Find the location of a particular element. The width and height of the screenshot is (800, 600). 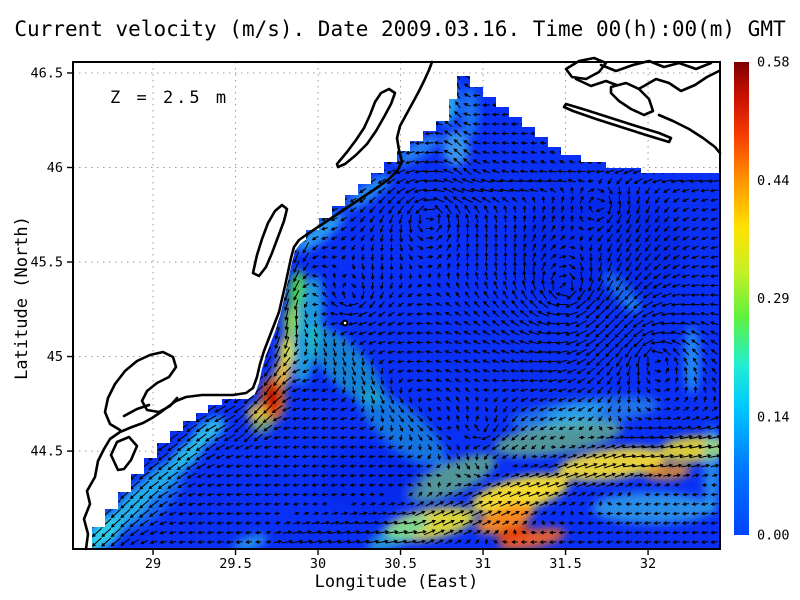

colorbar-tick-label: 0.00 is located at coordinates (773, 536).